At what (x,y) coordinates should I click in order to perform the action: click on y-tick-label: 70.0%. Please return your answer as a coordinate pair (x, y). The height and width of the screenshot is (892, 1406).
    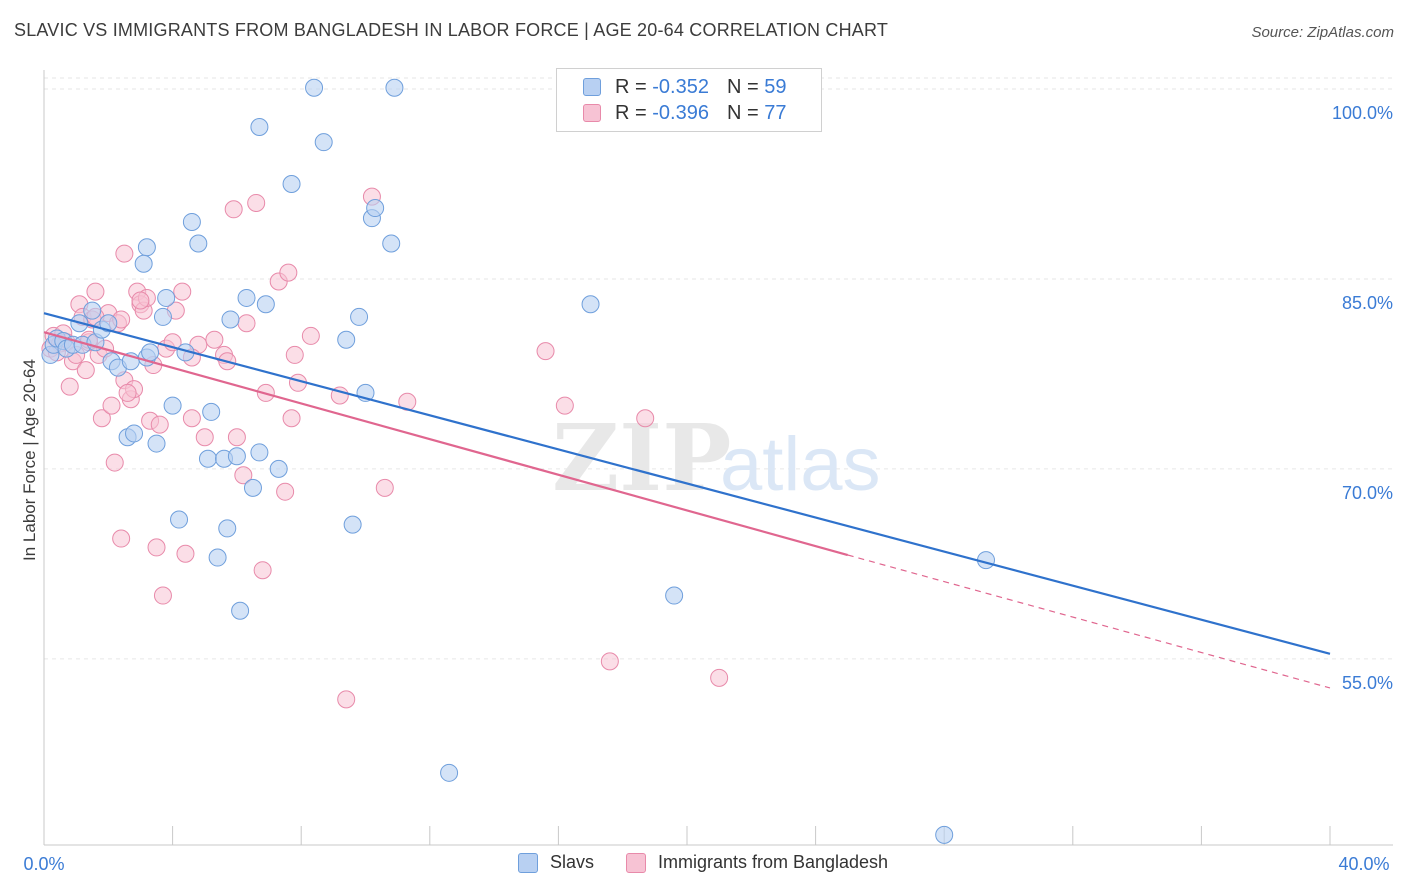
    Looking at the image, I should click on (1367, 493).